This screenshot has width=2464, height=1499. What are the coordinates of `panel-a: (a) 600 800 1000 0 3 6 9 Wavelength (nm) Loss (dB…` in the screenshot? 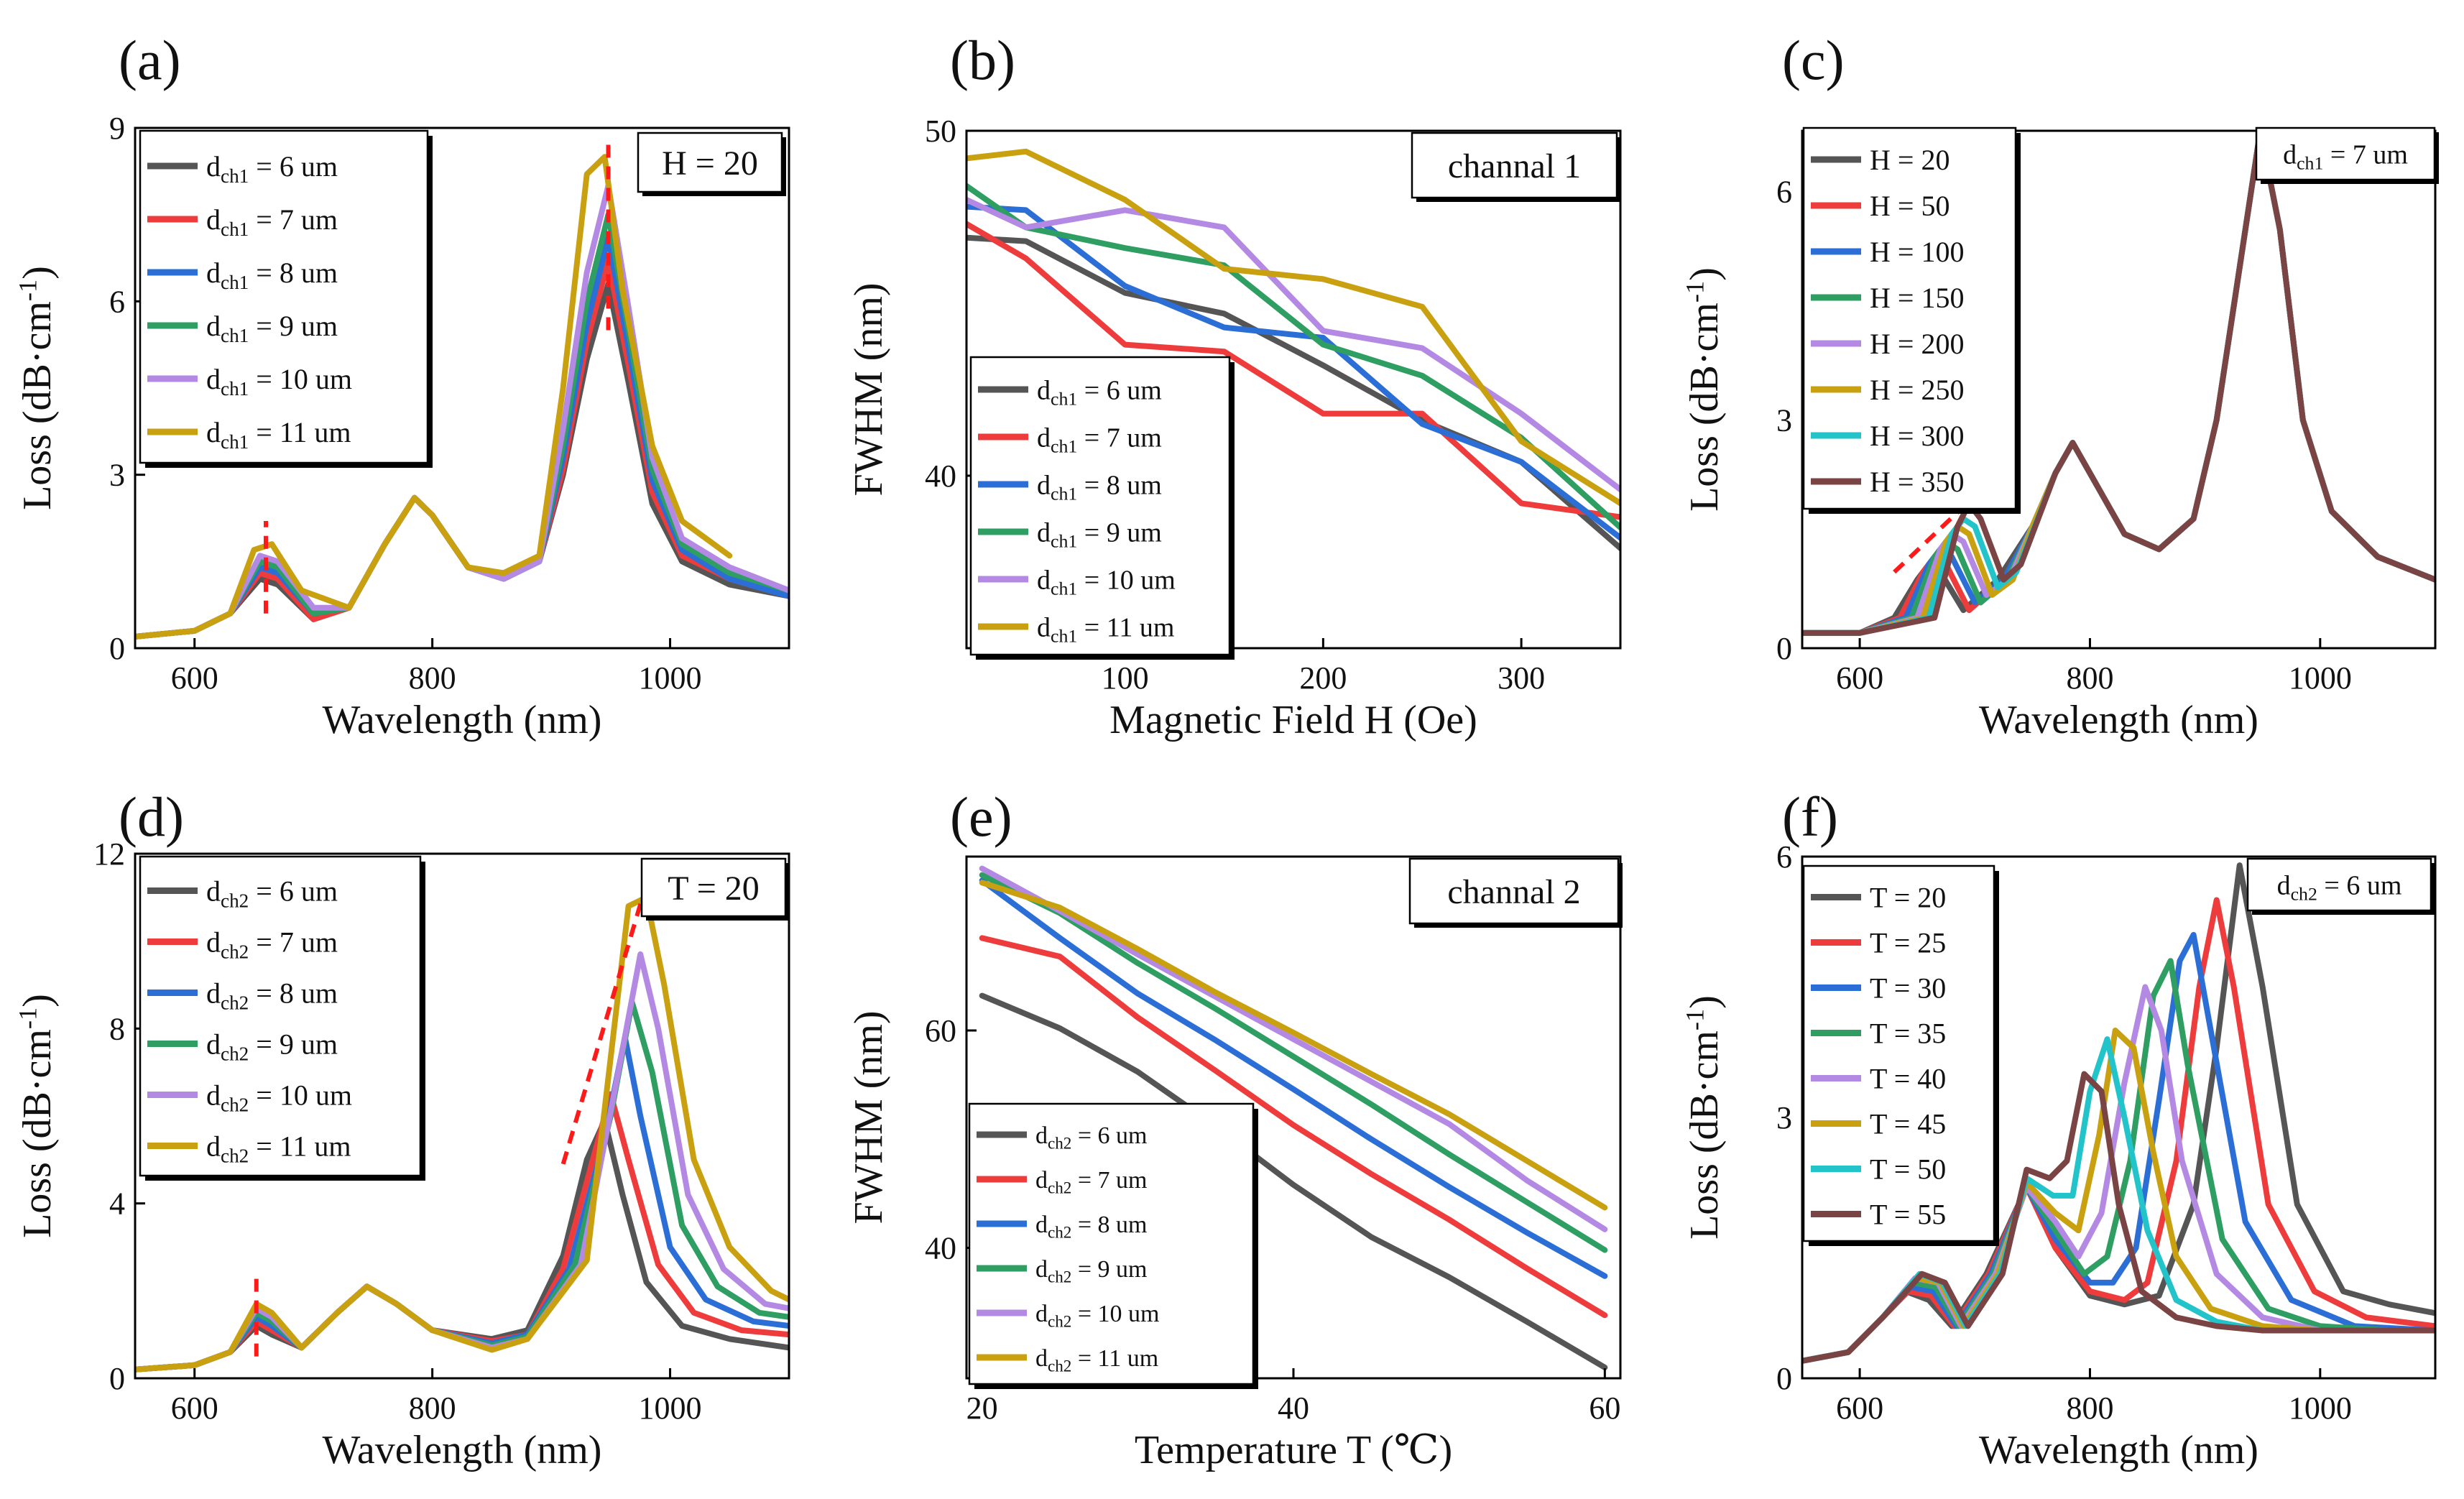 It's located at (401, 385).